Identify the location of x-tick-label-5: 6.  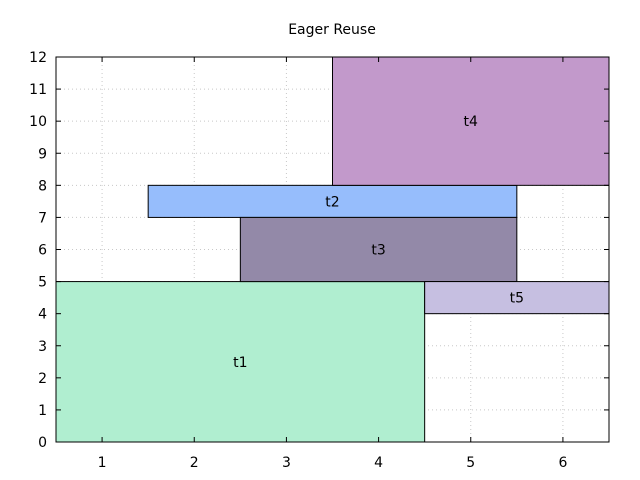
(562, 463).